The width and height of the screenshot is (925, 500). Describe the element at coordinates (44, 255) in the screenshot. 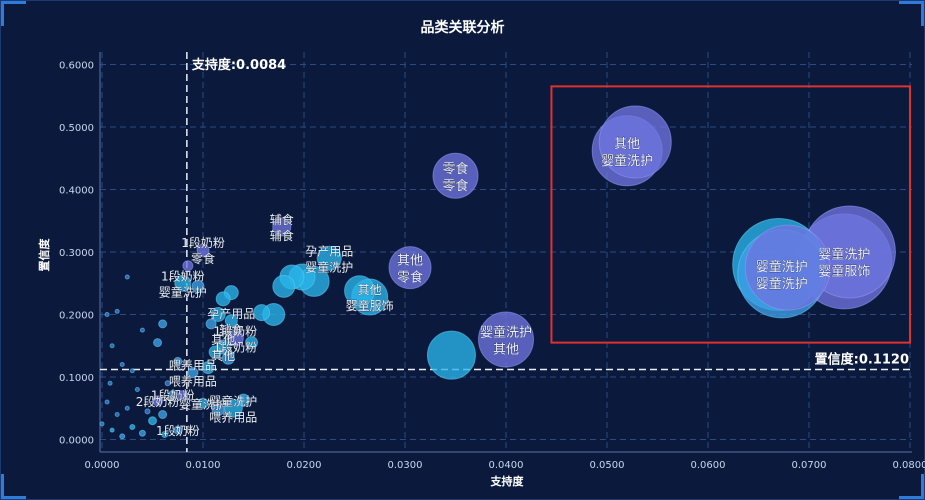

I see `y-axis-label: 置信度` at that location.